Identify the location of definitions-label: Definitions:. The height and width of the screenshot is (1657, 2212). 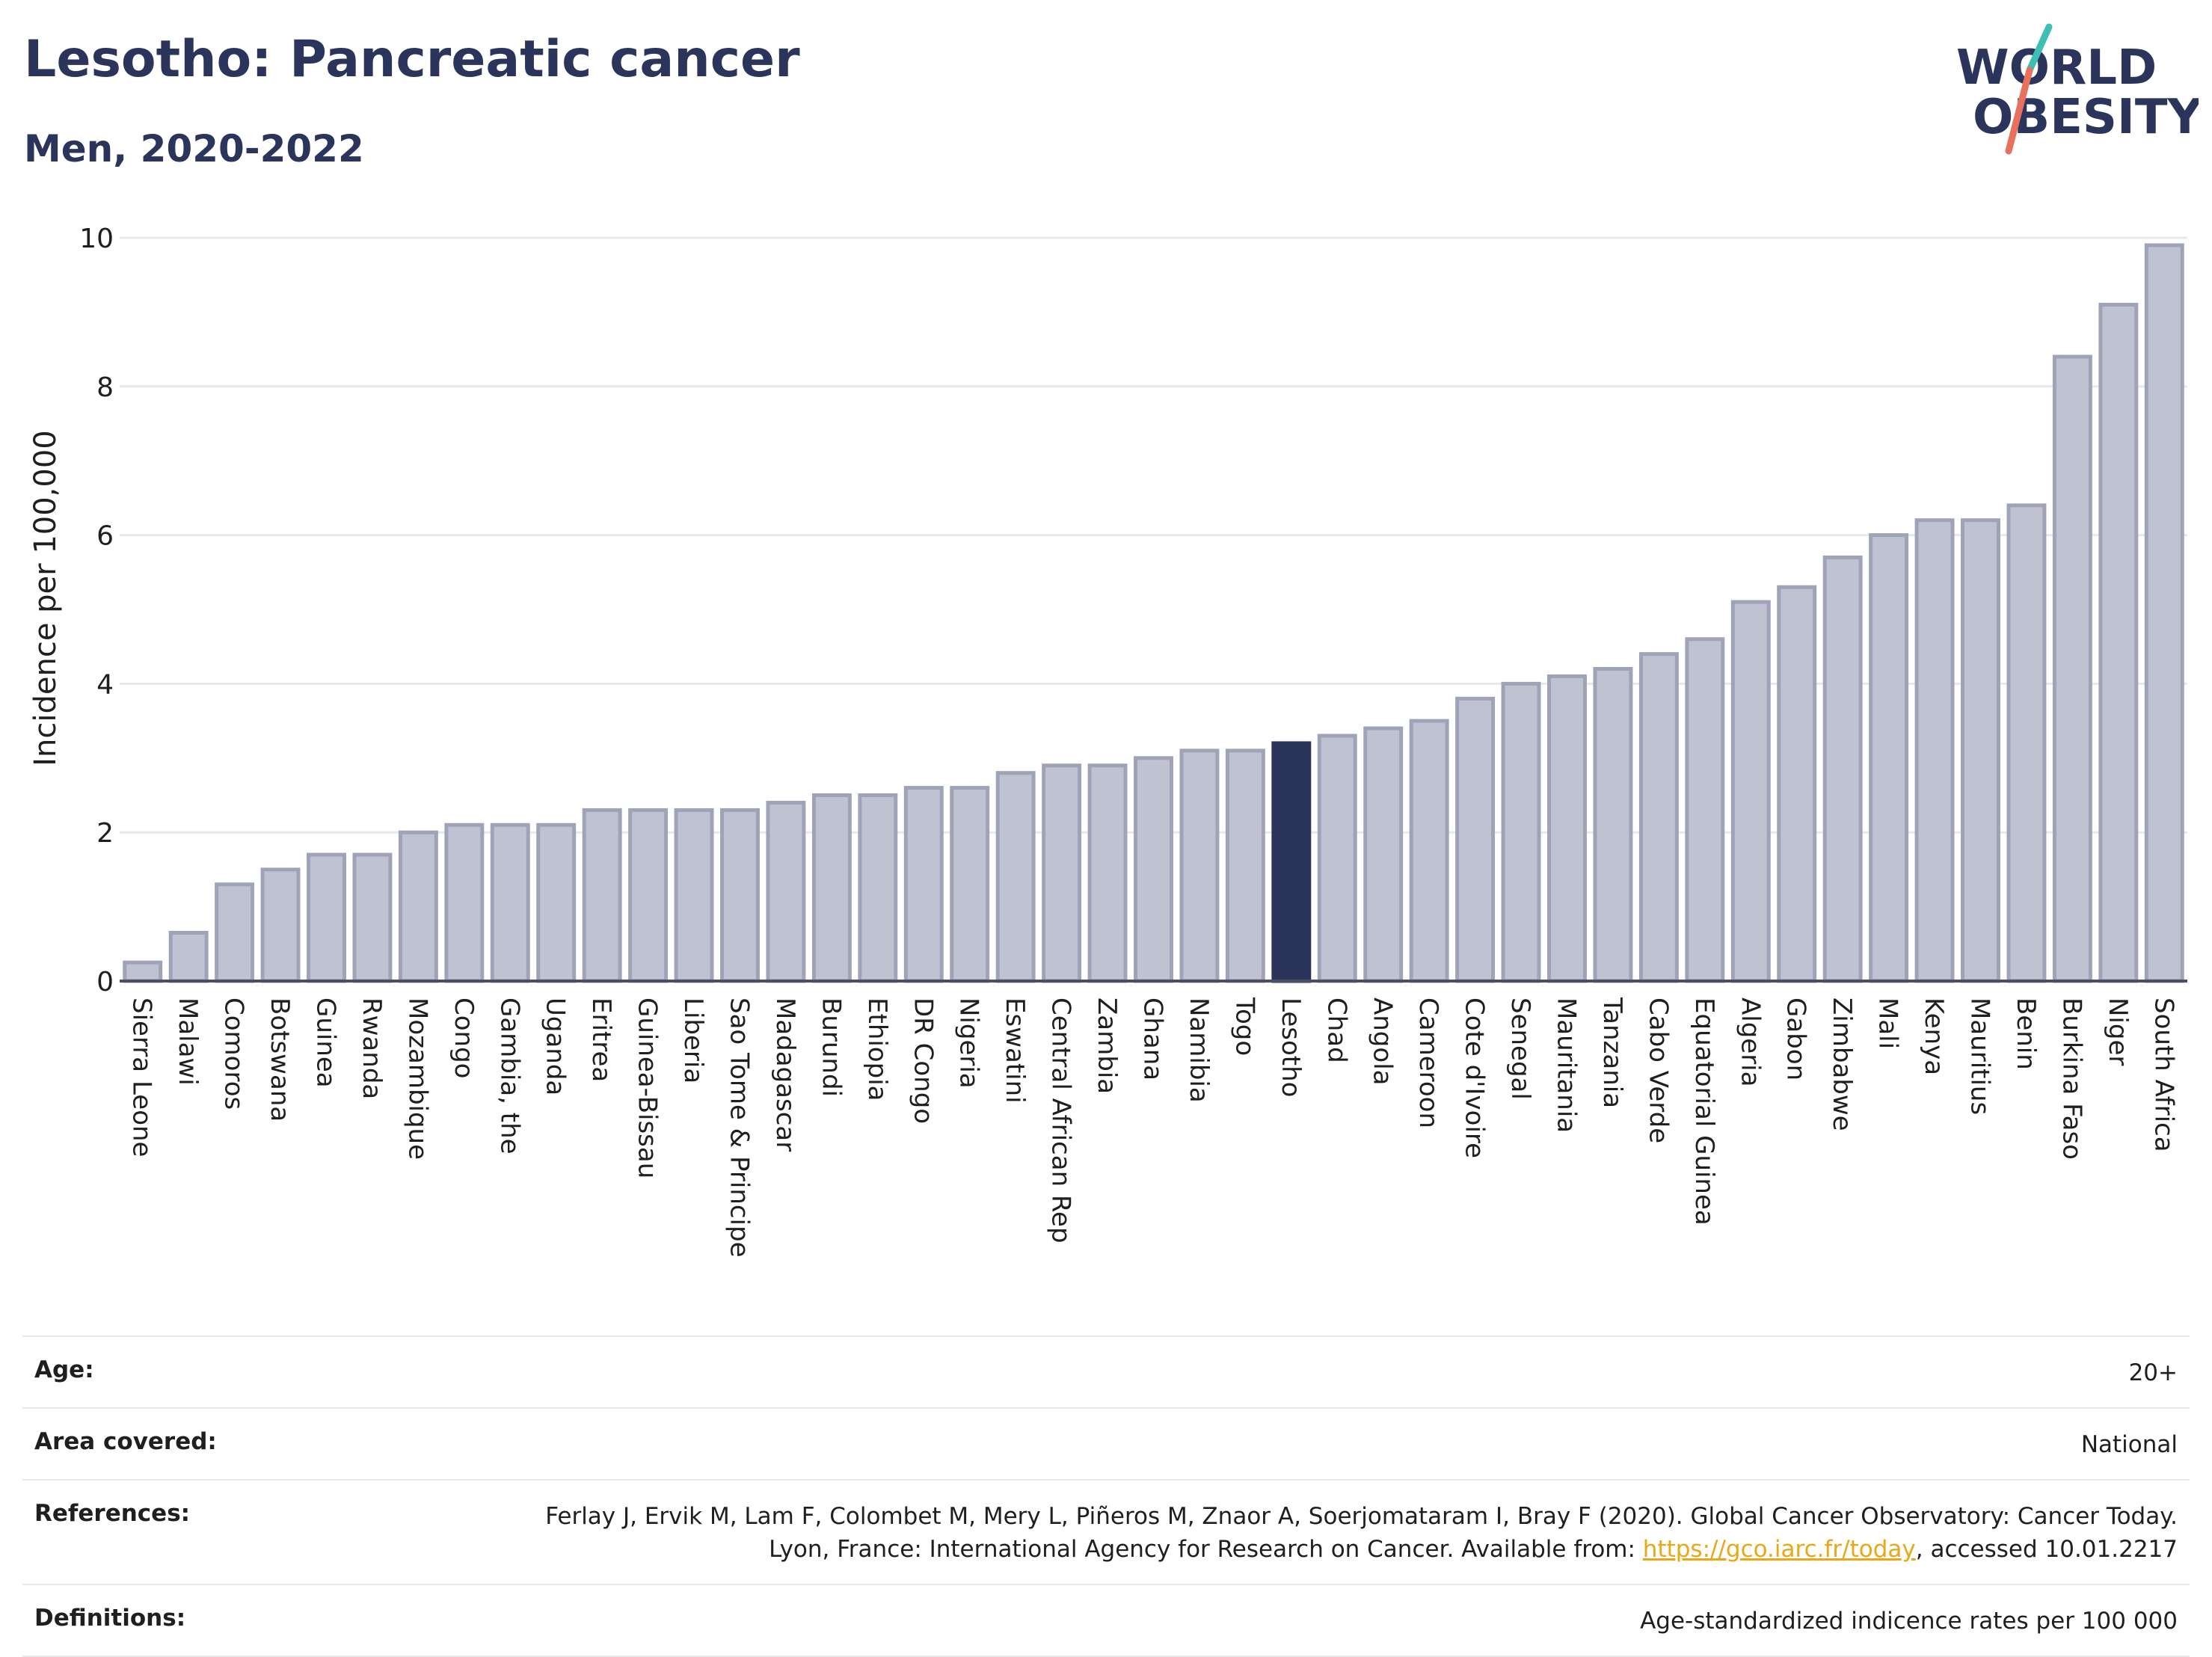
(110, 1618).